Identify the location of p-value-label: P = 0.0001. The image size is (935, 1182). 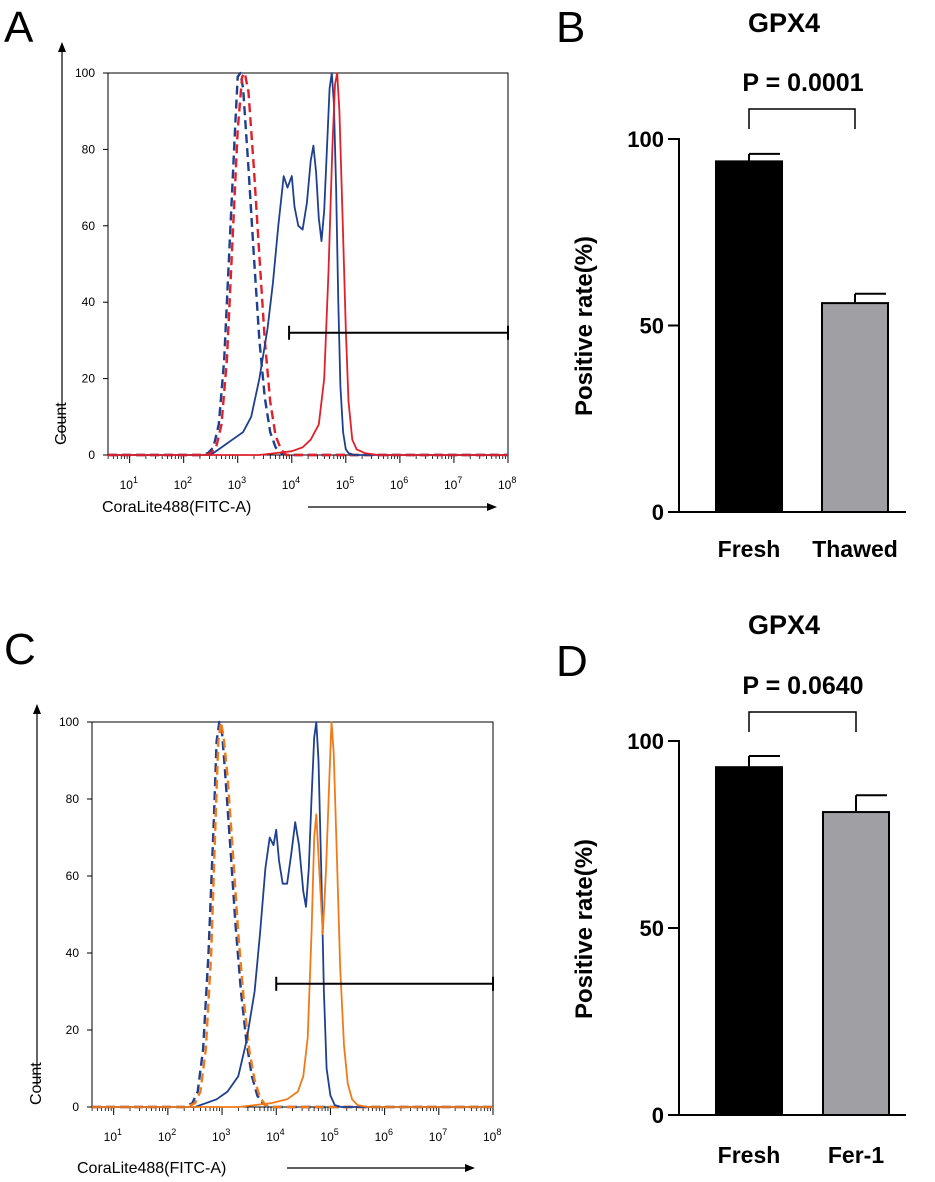
(802, 83).